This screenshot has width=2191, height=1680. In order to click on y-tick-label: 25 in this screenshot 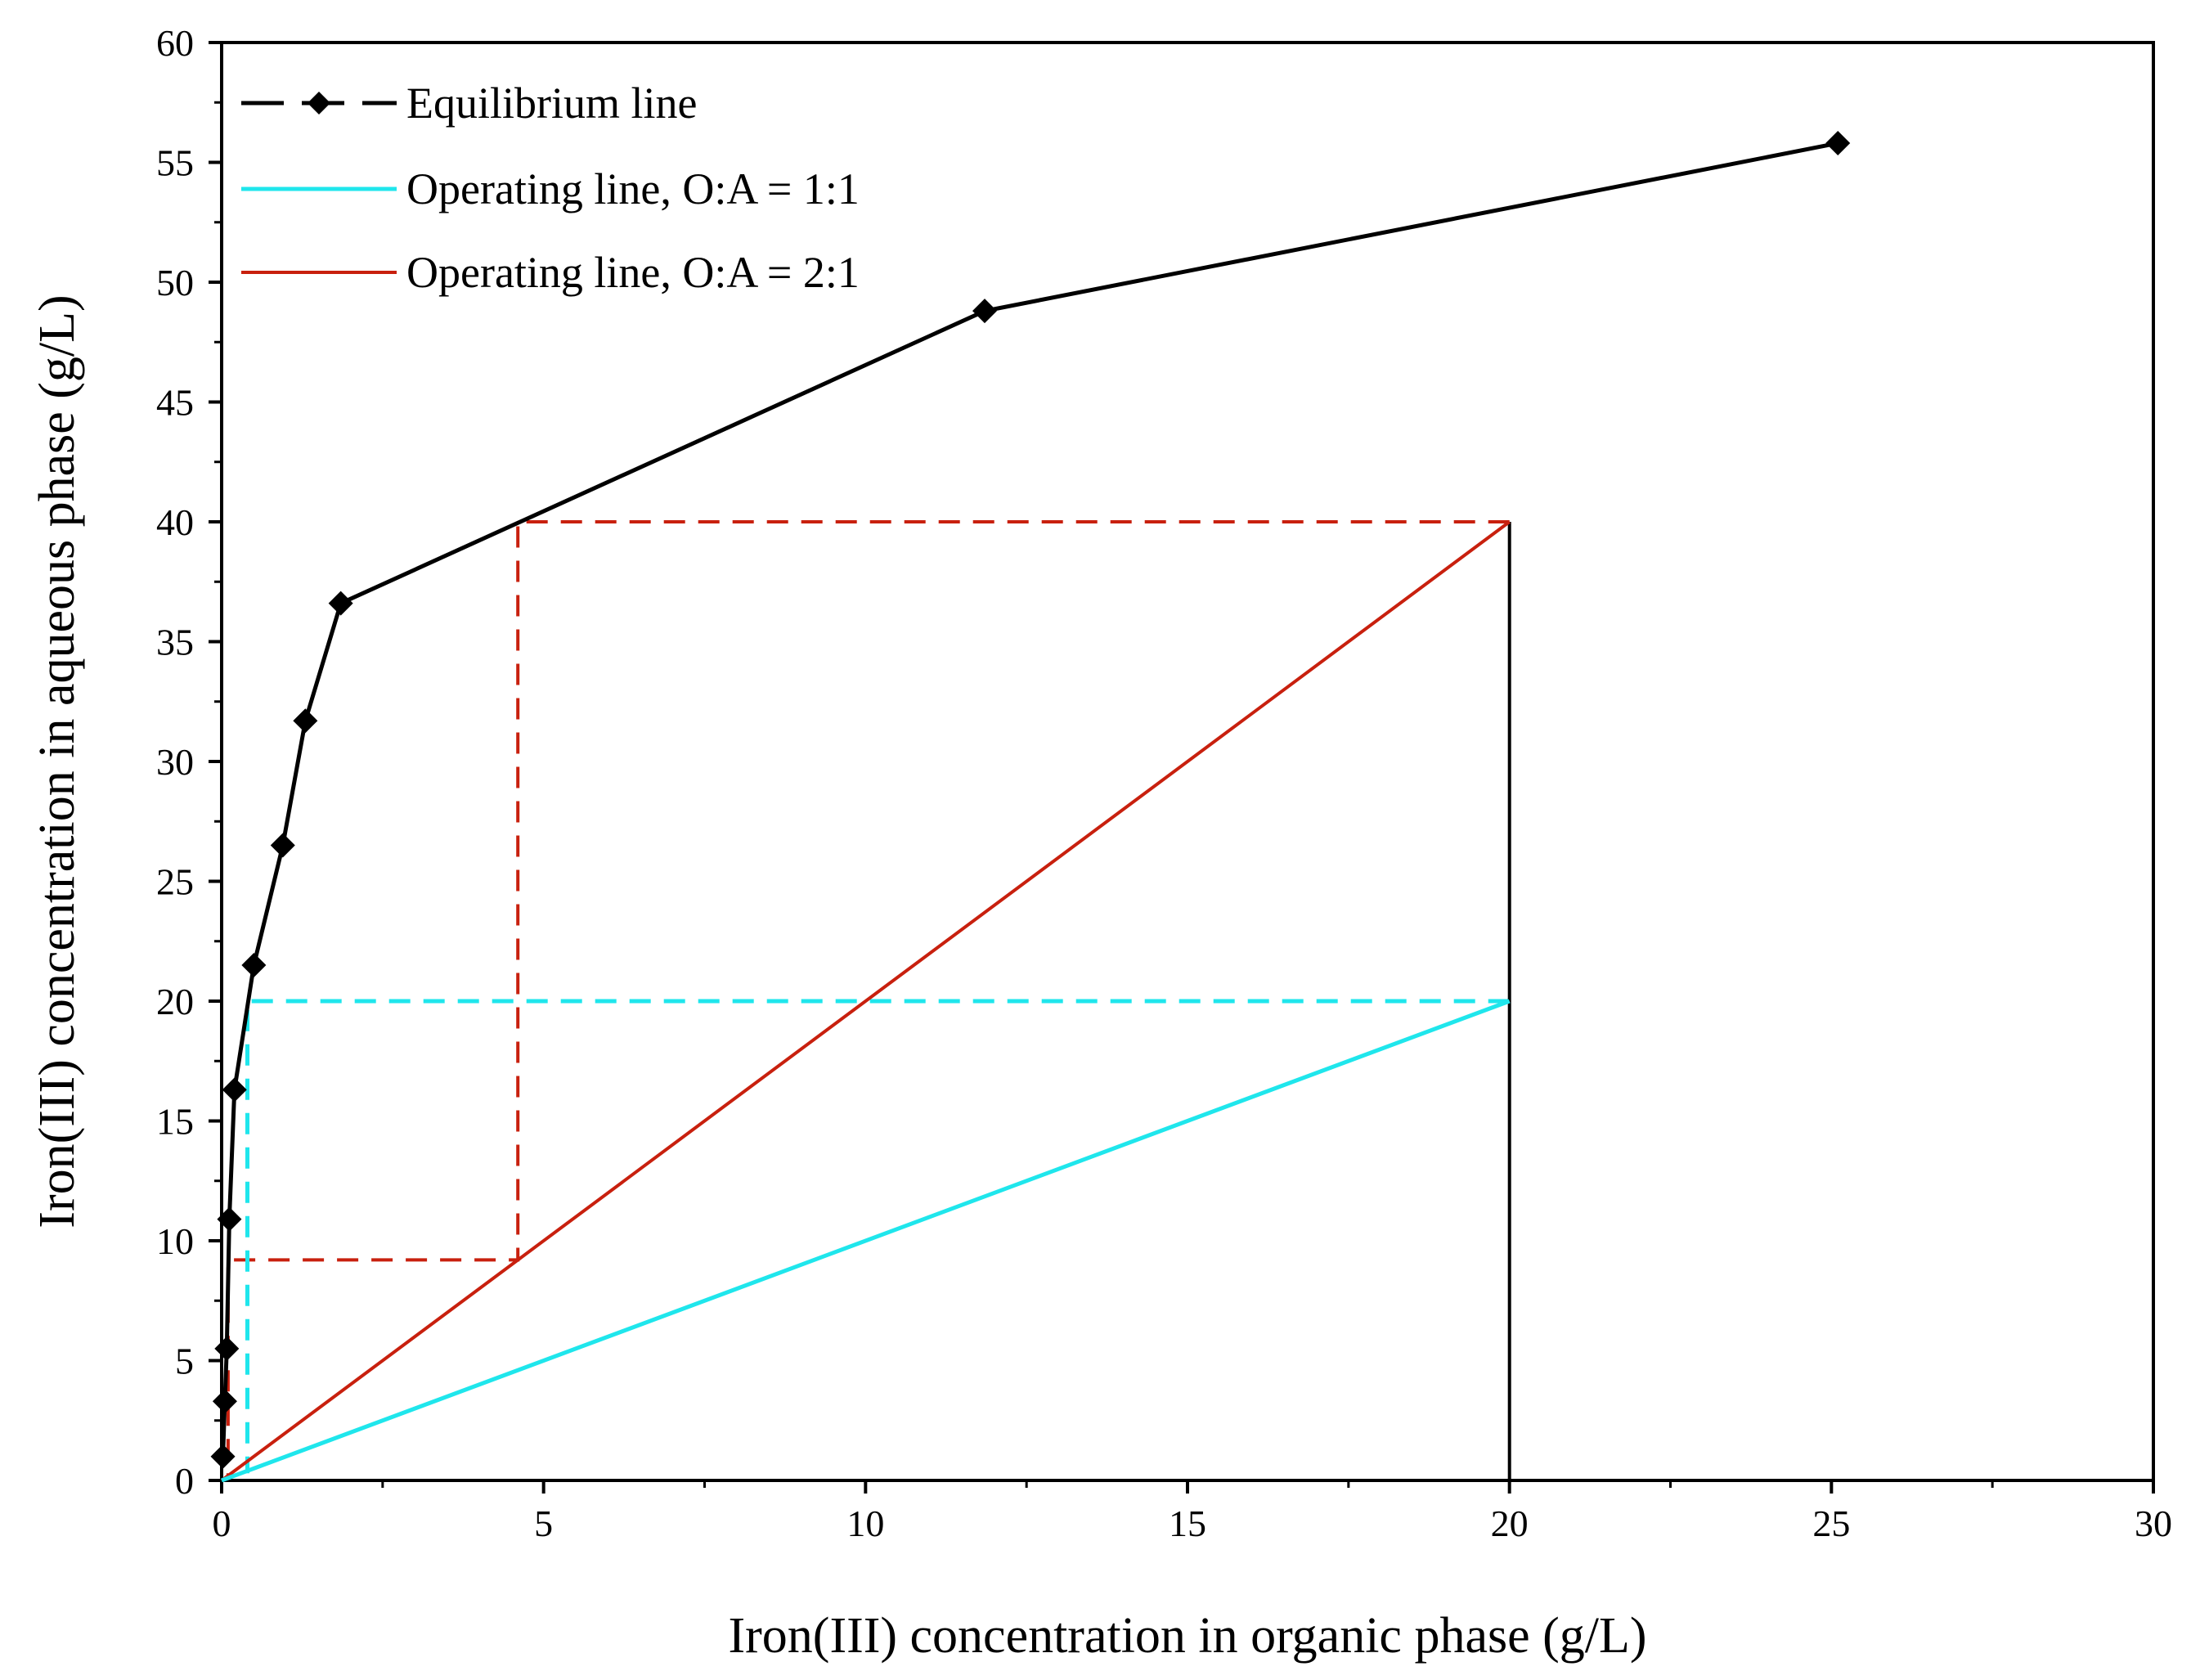, I will do `click(175, 882)`.